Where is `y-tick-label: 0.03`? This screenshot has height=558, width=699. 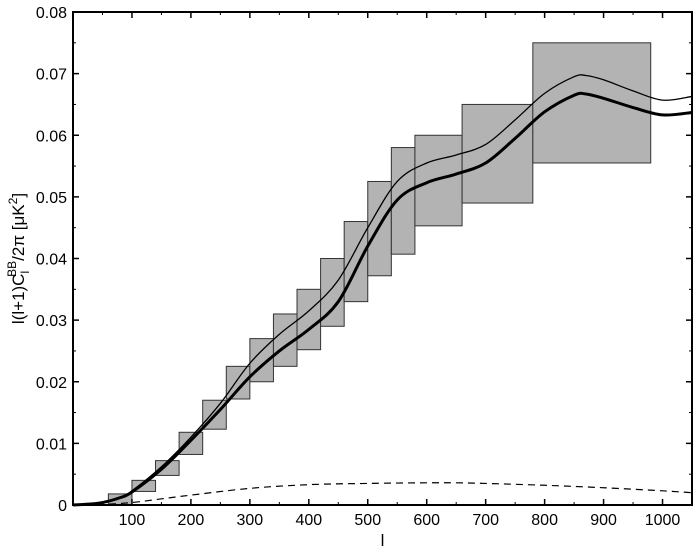 y-tick-label: 0.03 is located at coordinates (51, 321).